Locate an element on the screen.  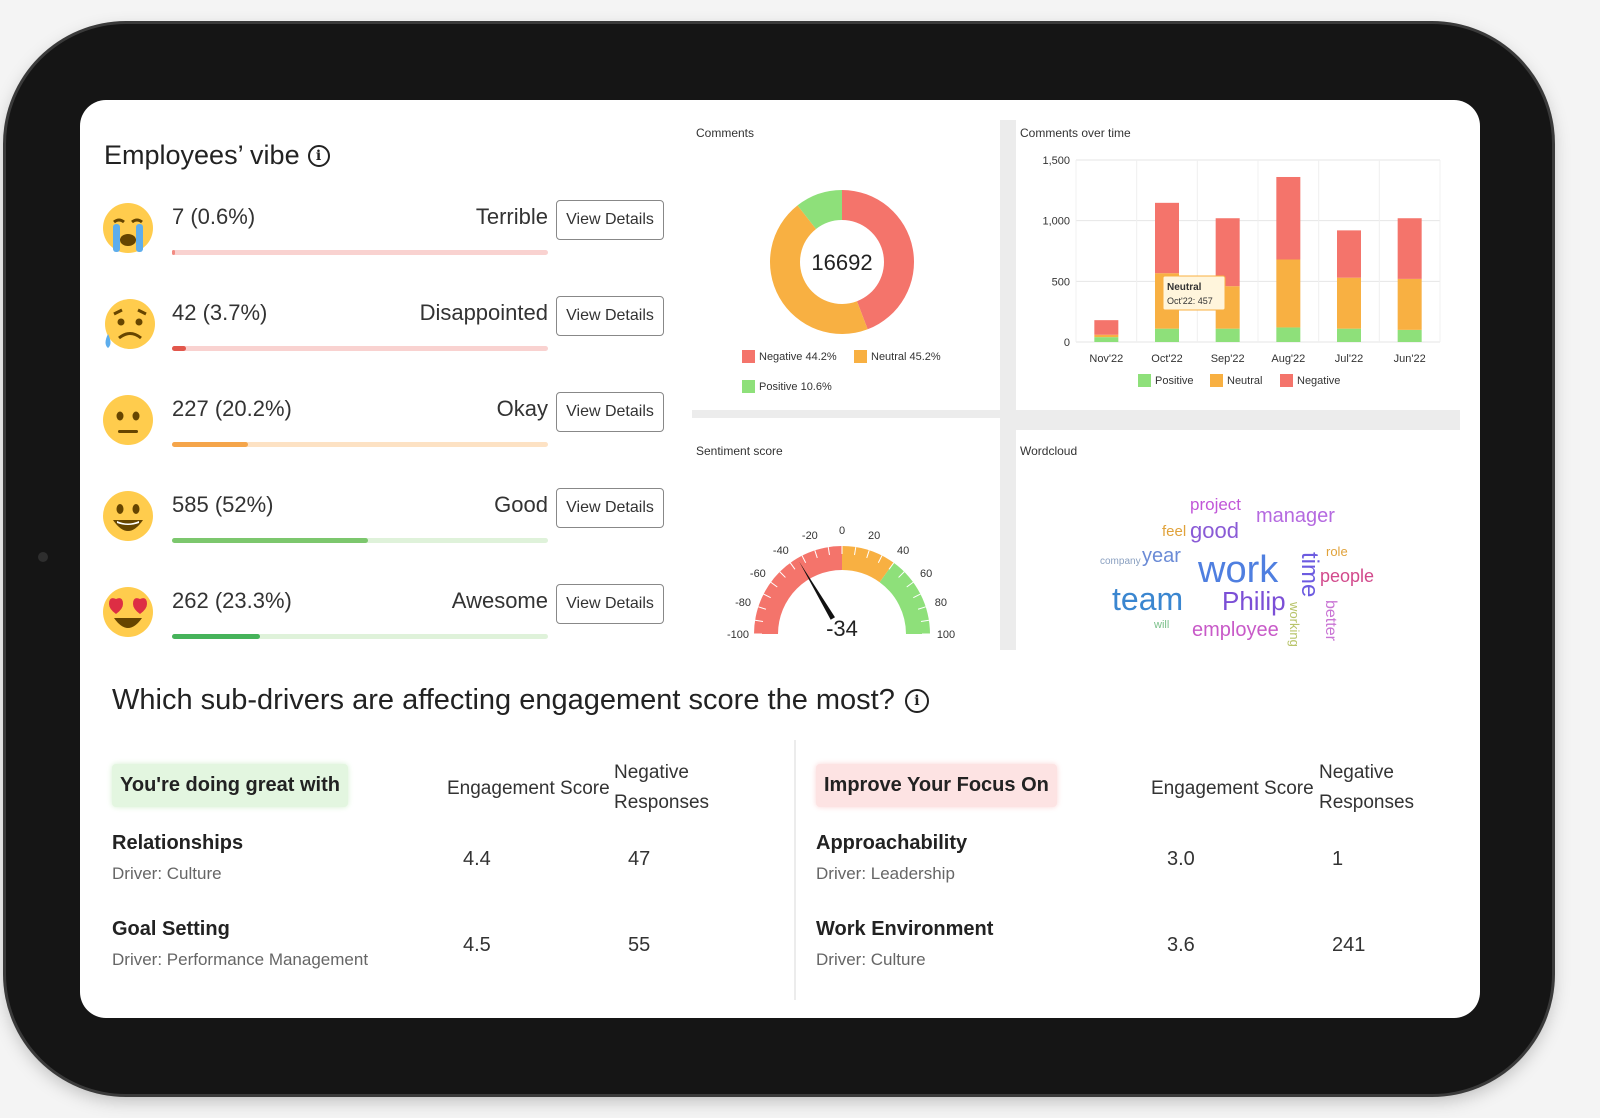
vibe-label: Disappointed is located at coordinates (483, 312).